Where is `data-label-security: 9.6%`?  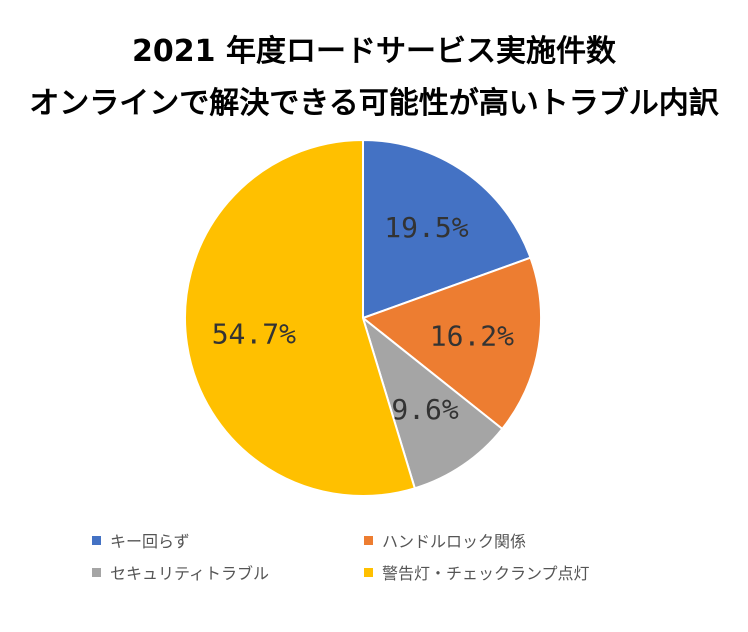
data-label-security: 9.6% is located at coordinates (425, 409).